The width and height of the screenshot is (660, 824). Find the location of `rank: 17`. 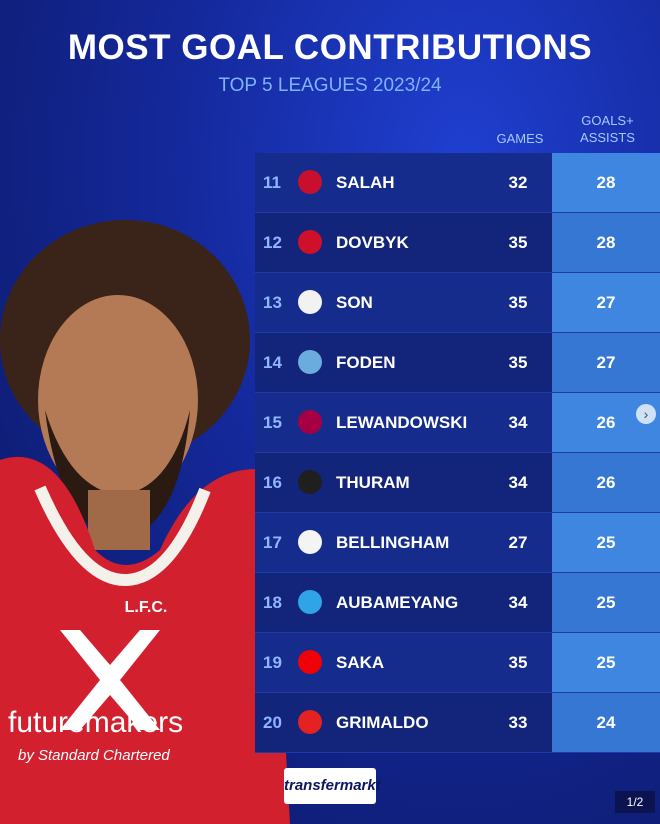

rank: 17 is located at coordinates (272, 542).